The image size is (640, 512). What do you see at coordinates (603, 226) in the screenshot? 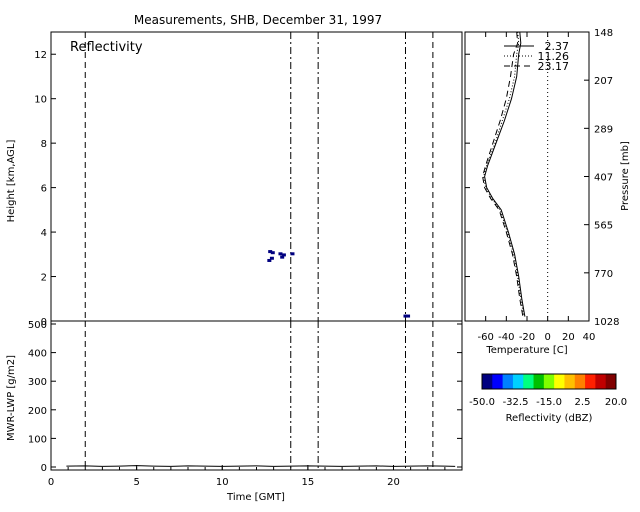
I see `pressure-tick-label: 565` at bounding box center [603, 226].